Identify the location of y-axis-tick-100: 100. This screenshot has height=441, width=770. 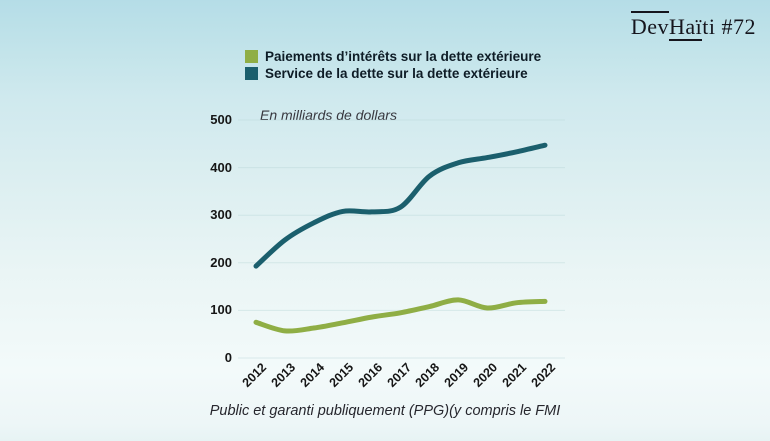
(221, 310).